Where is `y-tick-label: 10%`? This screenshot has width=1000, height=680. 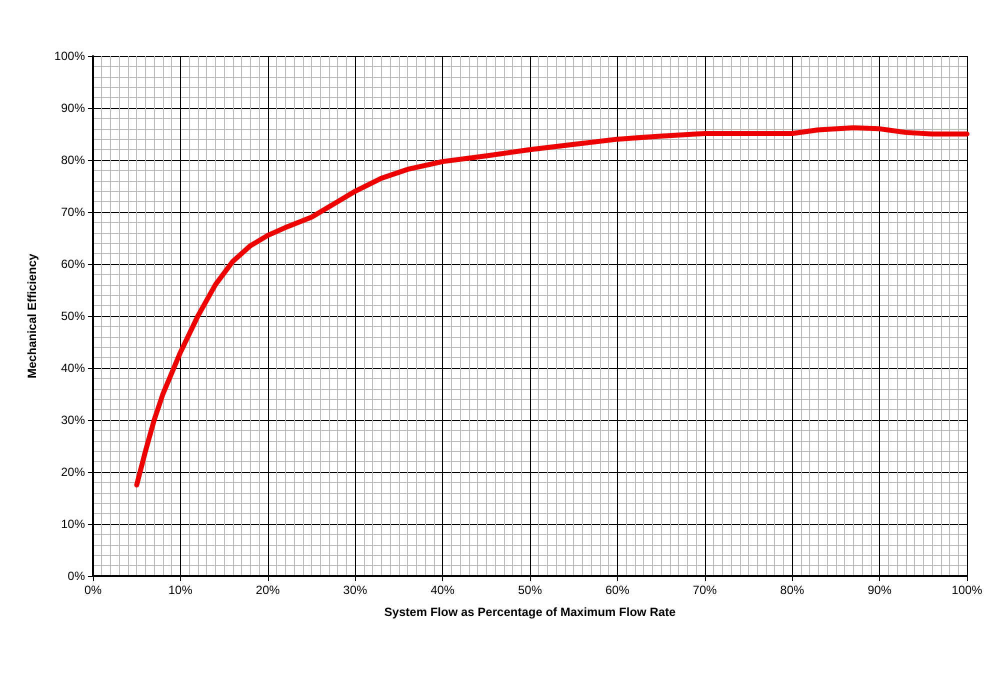 y-tick-label: 10% is located at coordinates (73, 524).